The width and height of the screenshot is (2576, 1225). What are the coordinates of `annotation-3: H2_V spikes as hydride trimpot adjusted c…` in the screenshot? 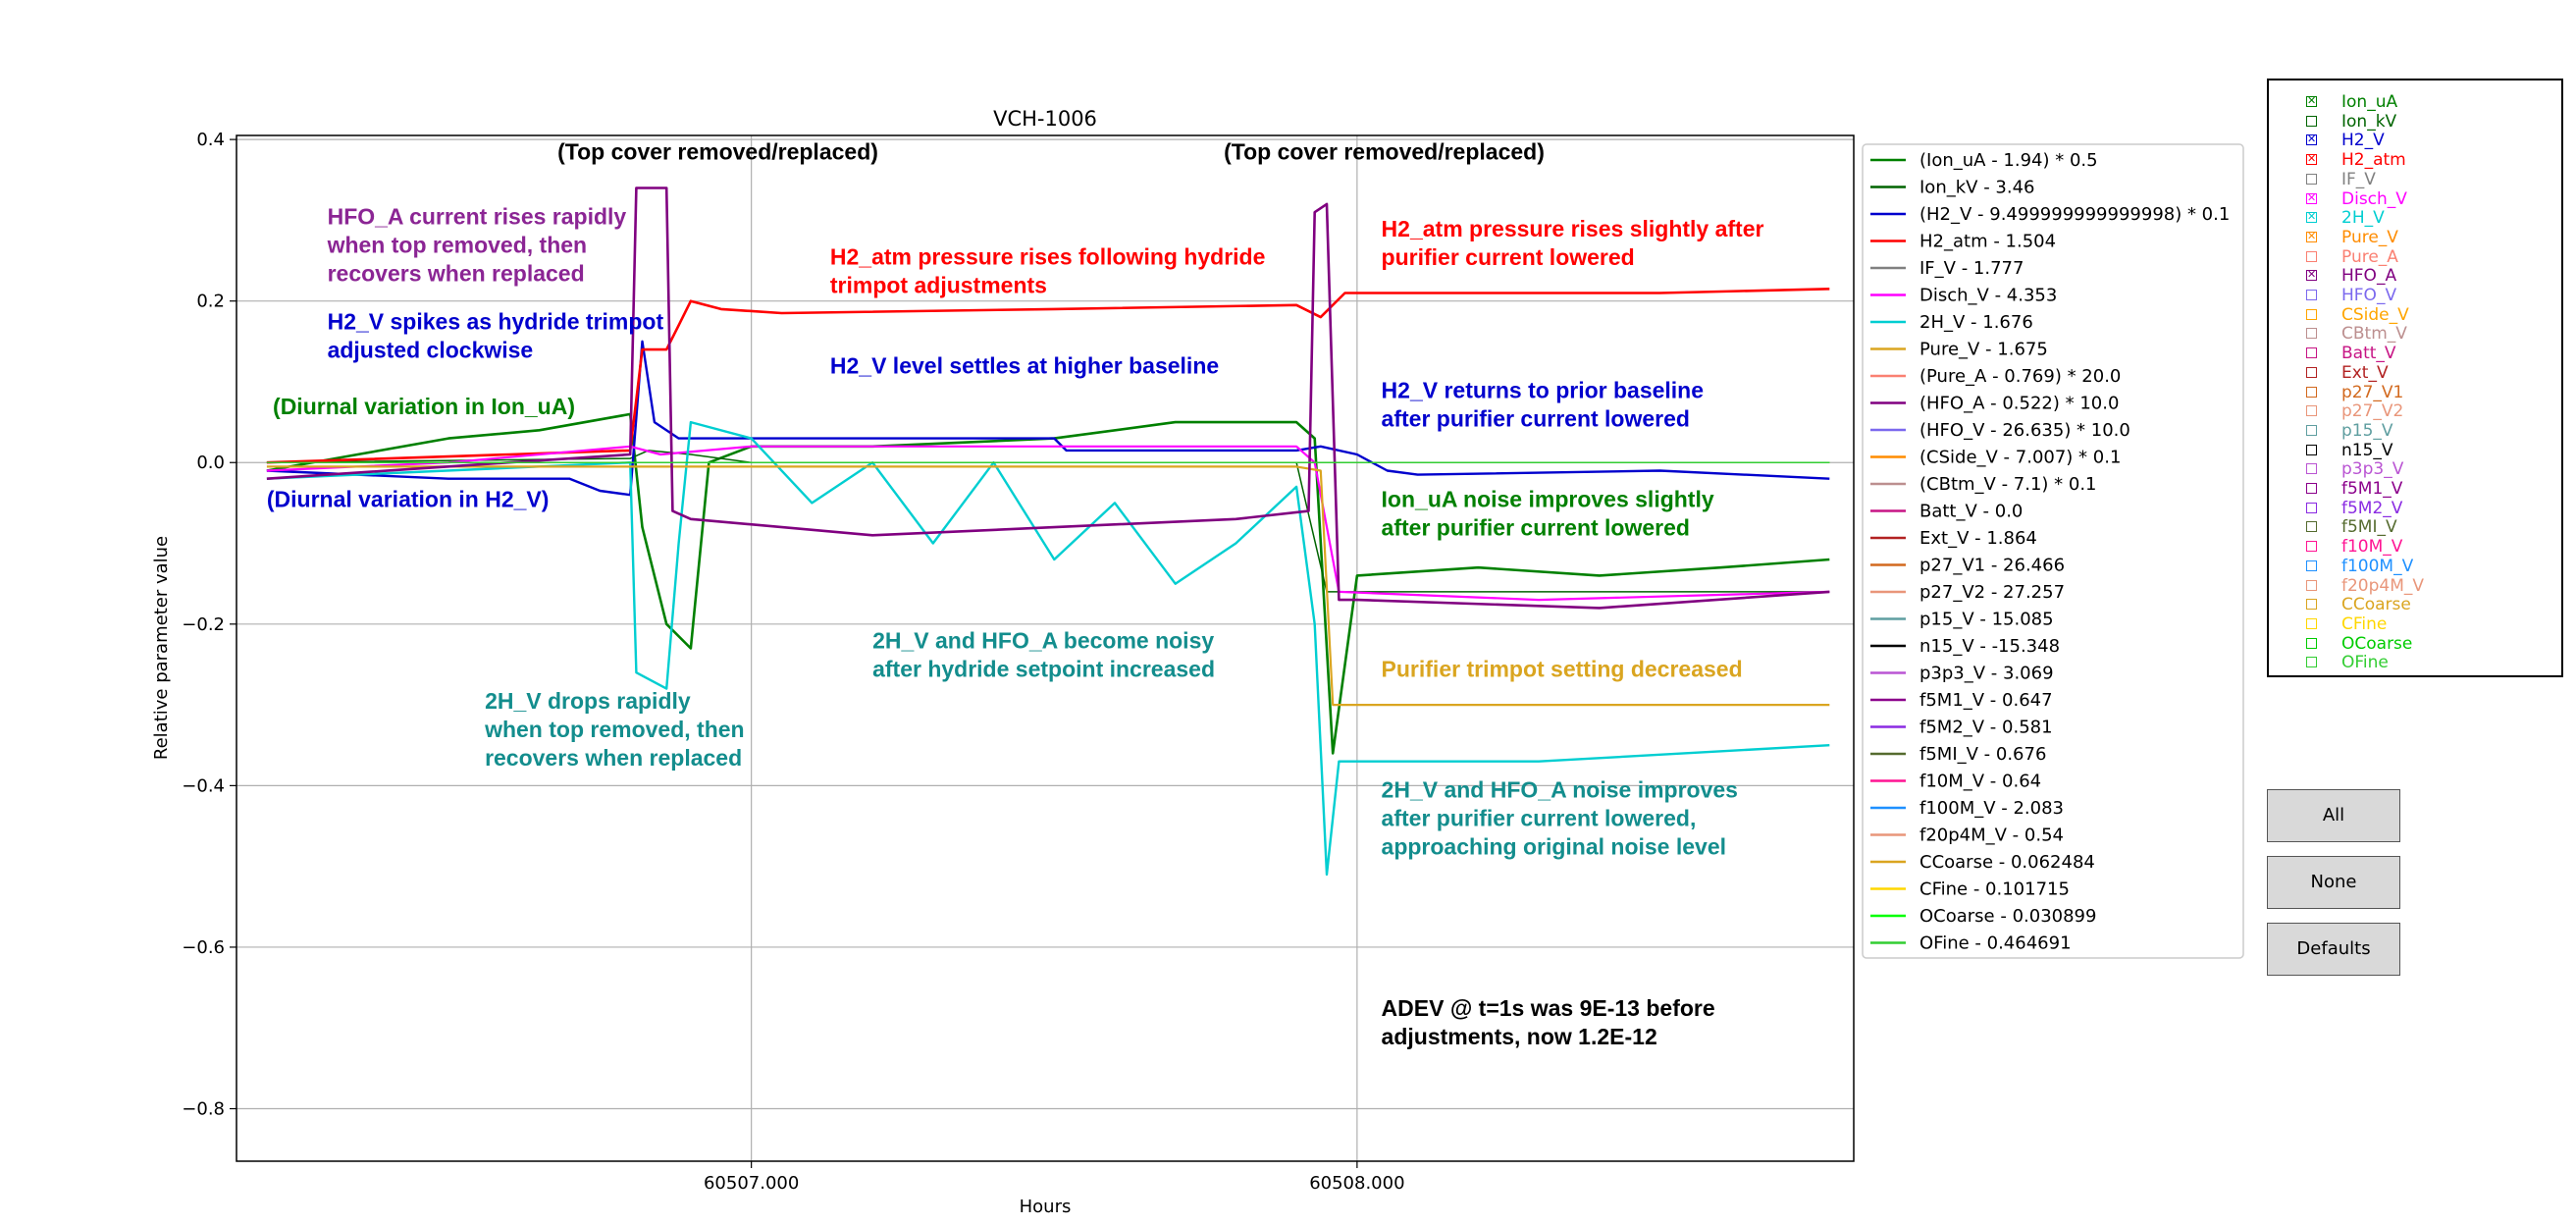 It's located at (496, 335).